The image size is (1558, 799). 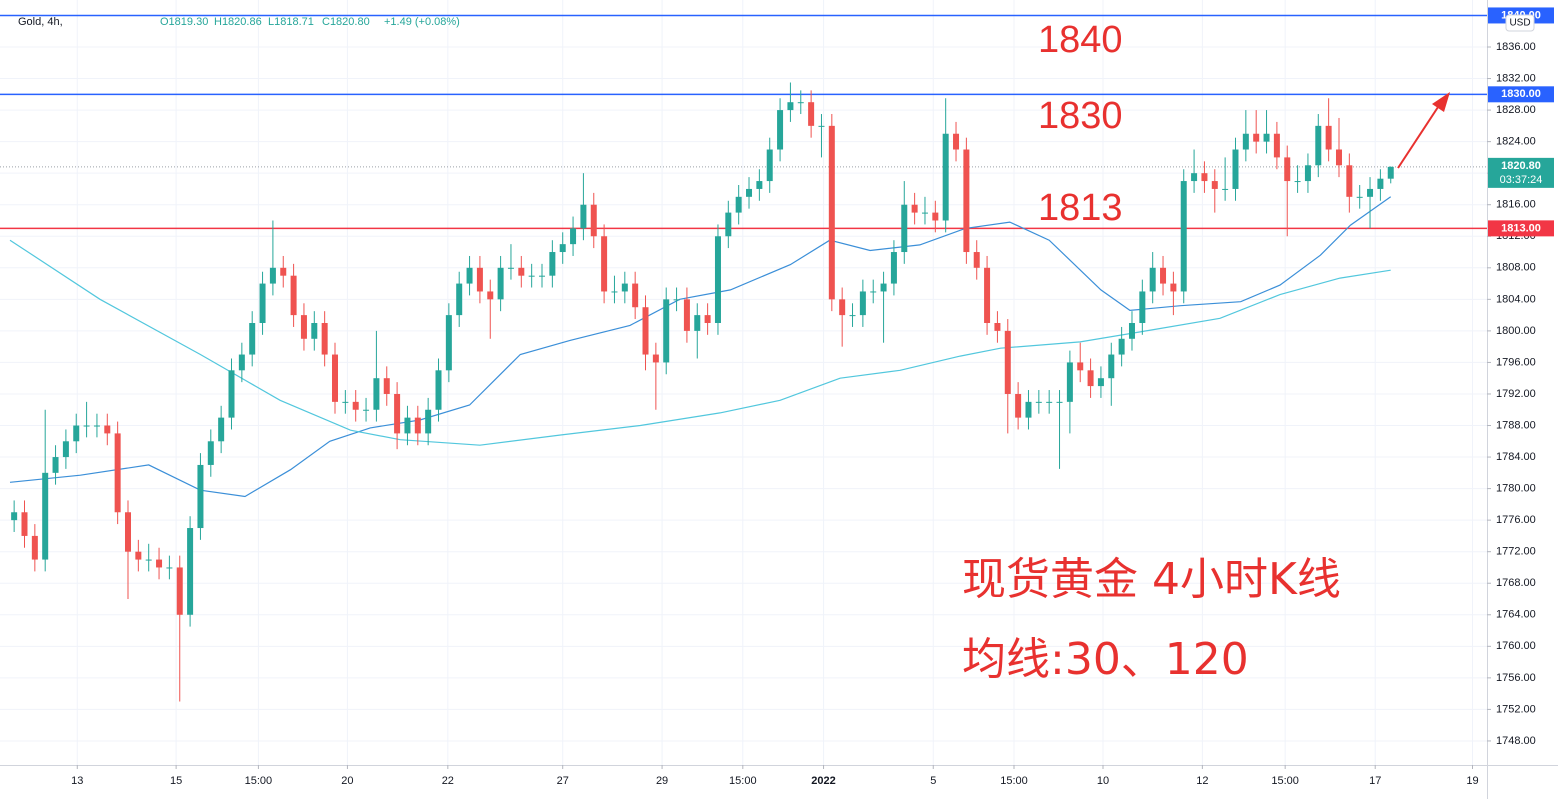 What do you see at coordinates (563, 781) in the screenshot?
I see `x-tick-label: 27` at bounding box center [563, 781].